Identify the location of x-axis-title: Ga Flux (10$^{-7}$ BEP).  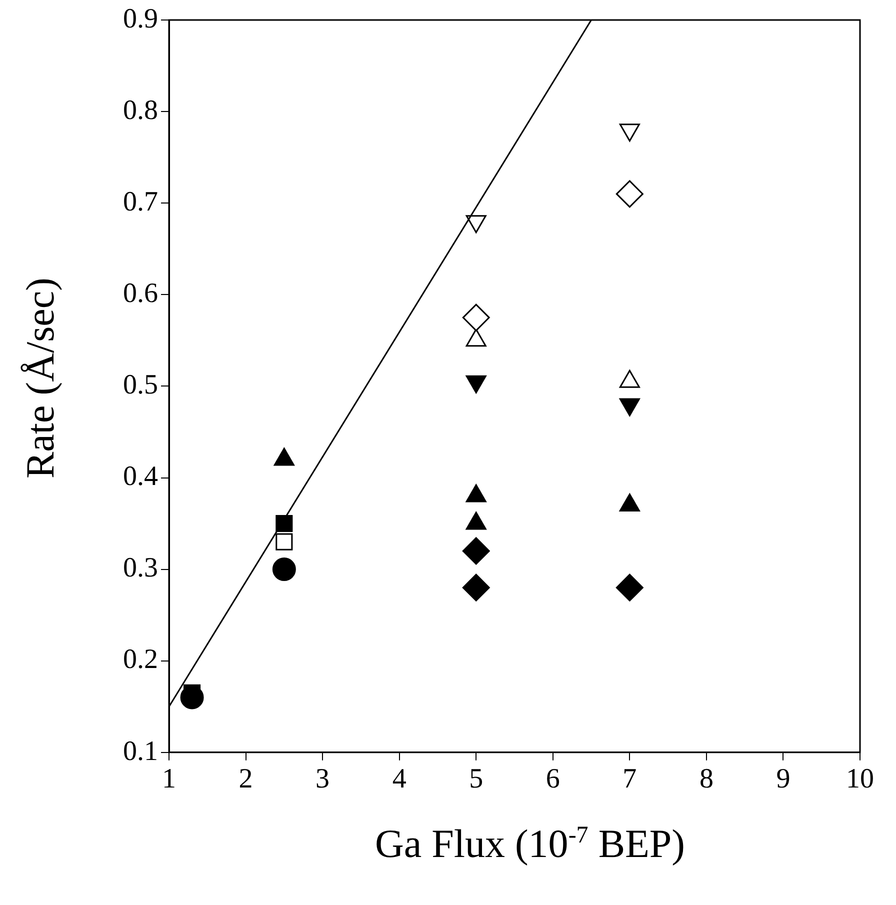
(530, 843).